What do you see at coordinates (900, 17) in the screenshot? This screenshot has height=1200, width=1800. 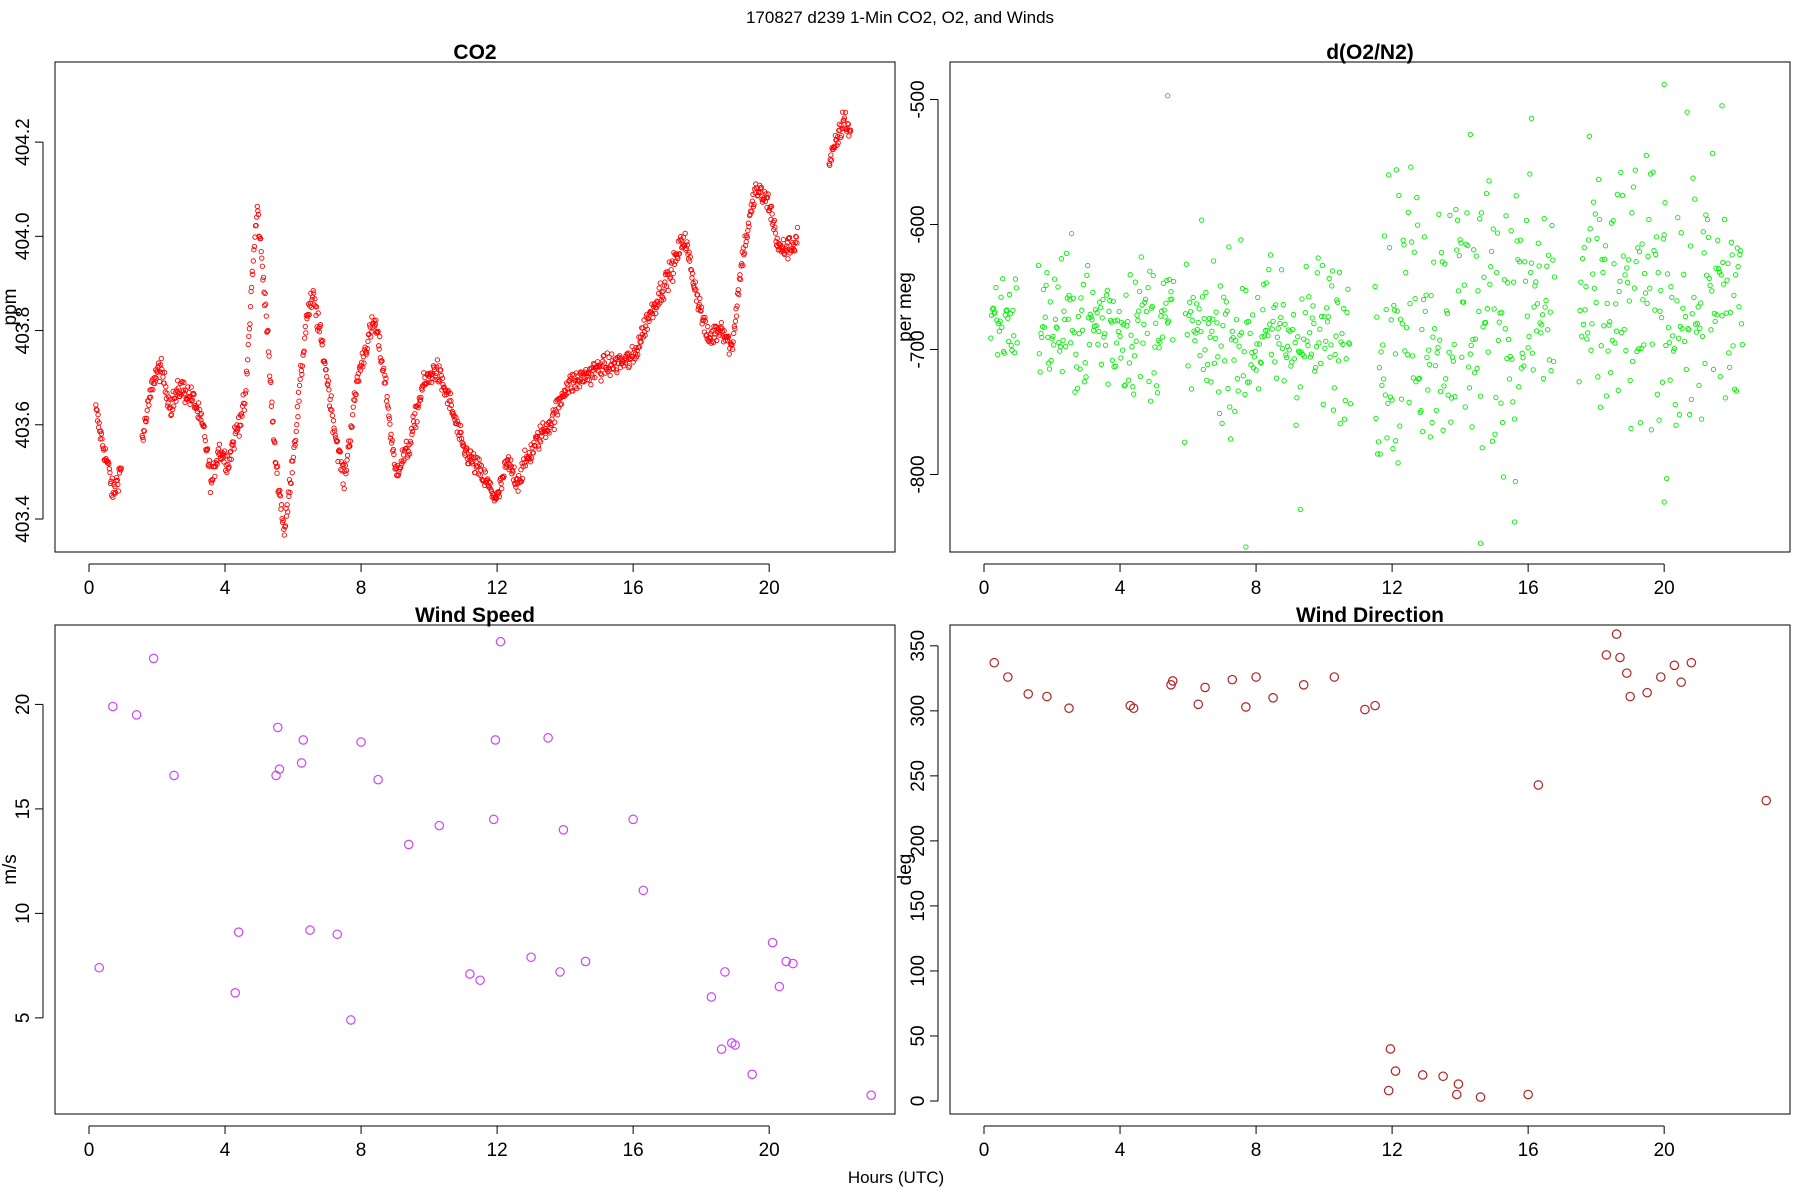 I see `figure-title: 170827 d239 1-Min CO2, O2, and Winds` at bounding box center [900, 17].